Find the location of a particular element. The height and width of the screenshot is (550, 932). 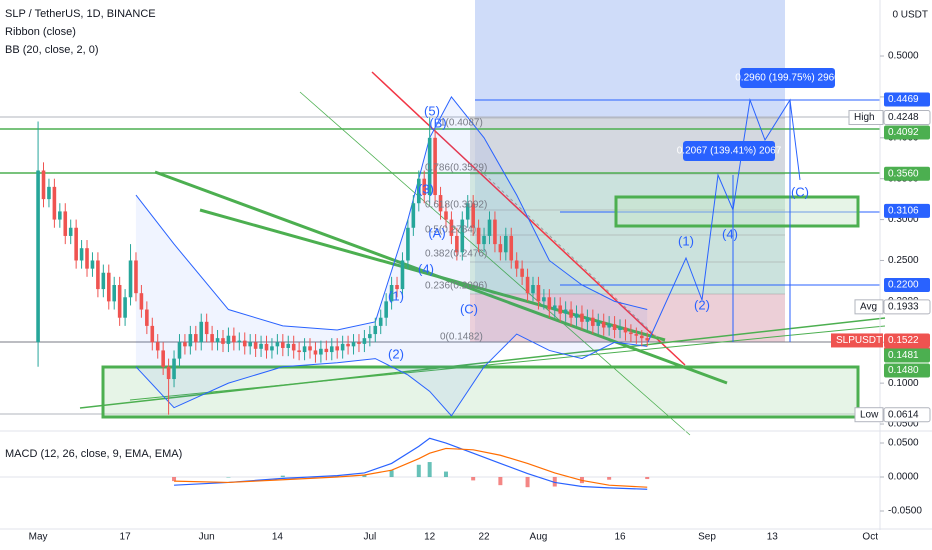

currency-label: 0 USDT is located at coordinates (910, 15).